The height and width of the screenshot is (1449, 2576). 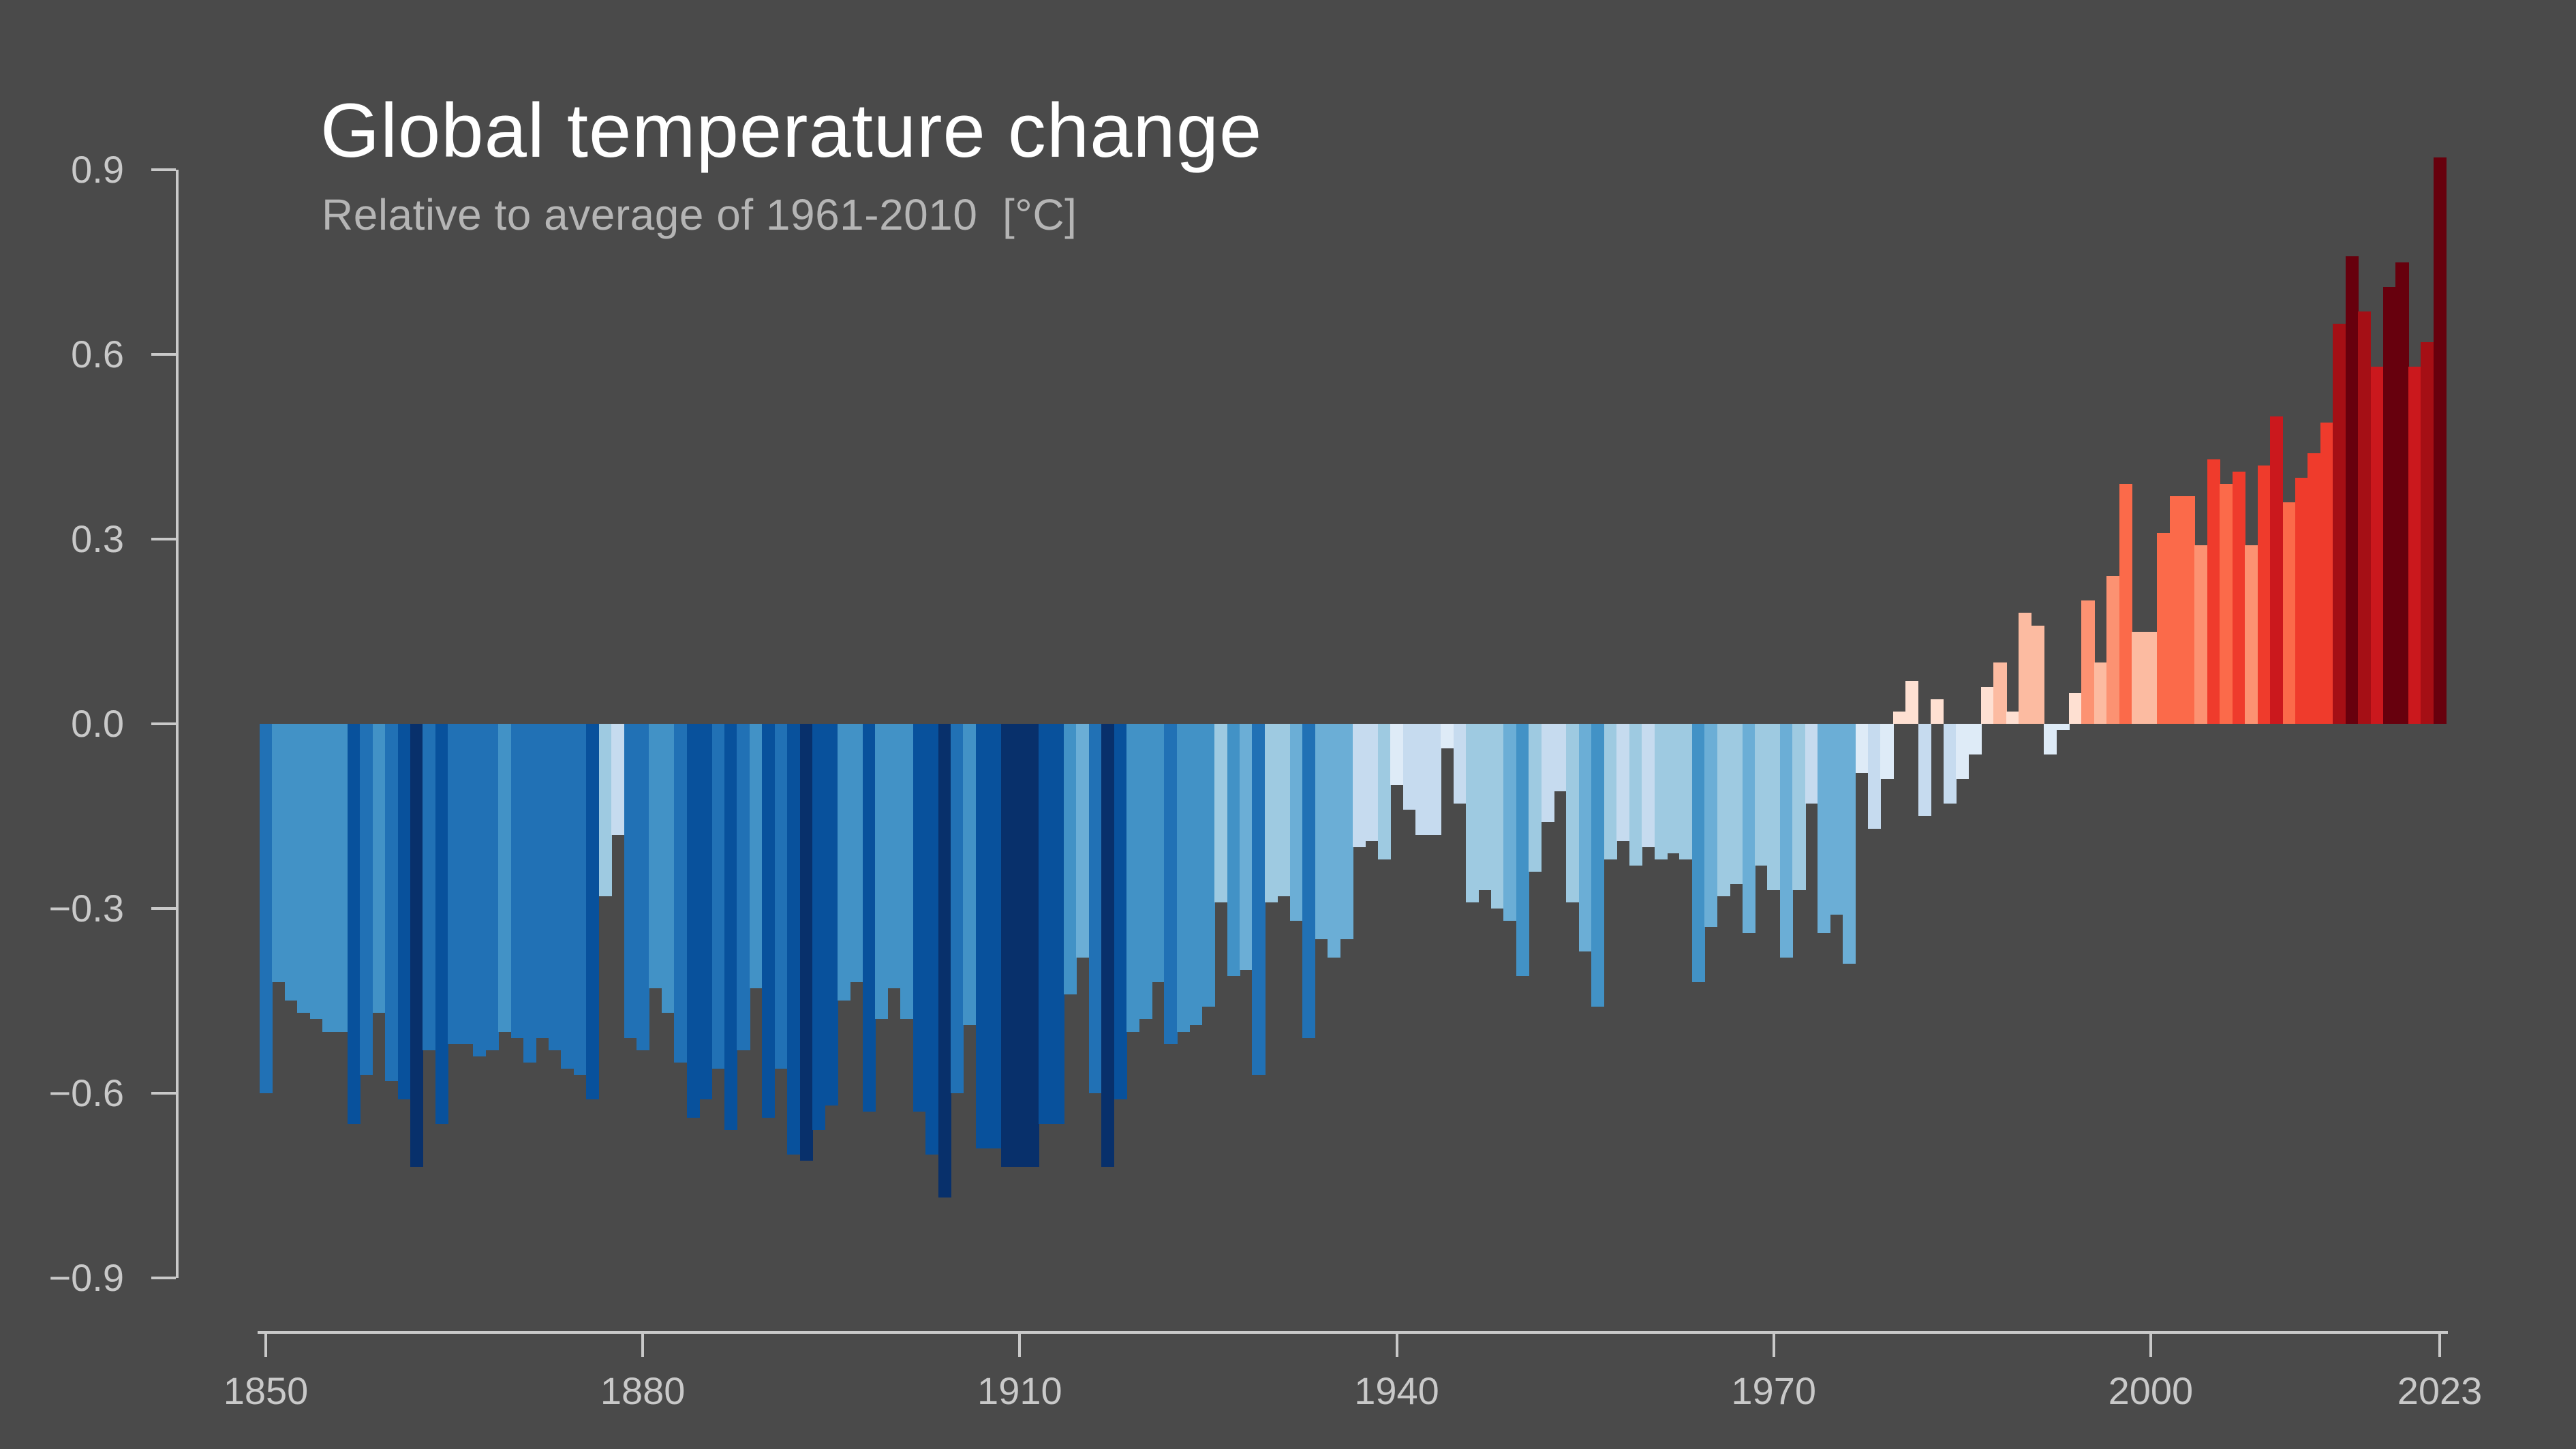 I want to click on temperature-bar-1960, so click(x=1648, y=785).